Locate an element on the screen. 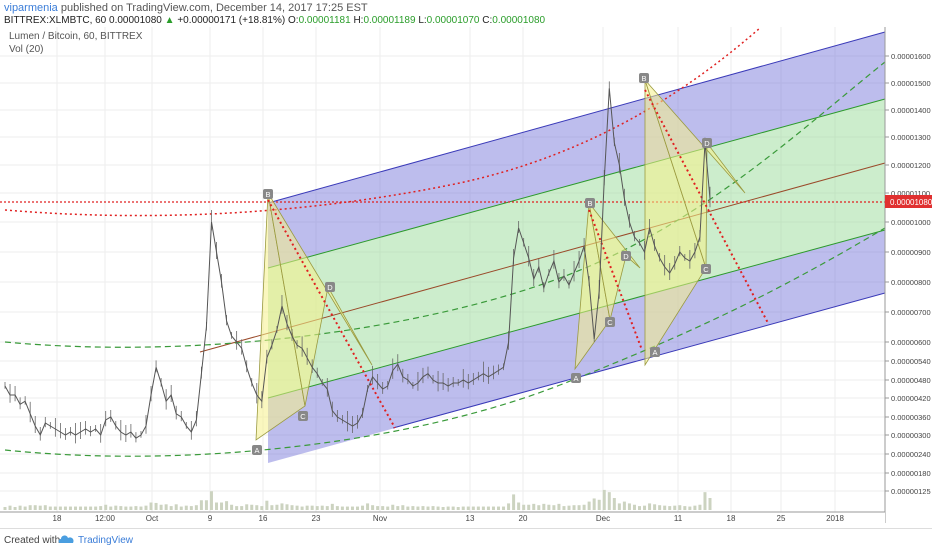 This screenshot has height=551, width=932. time-tick-label: 25 is located at coordinates (781, 518).